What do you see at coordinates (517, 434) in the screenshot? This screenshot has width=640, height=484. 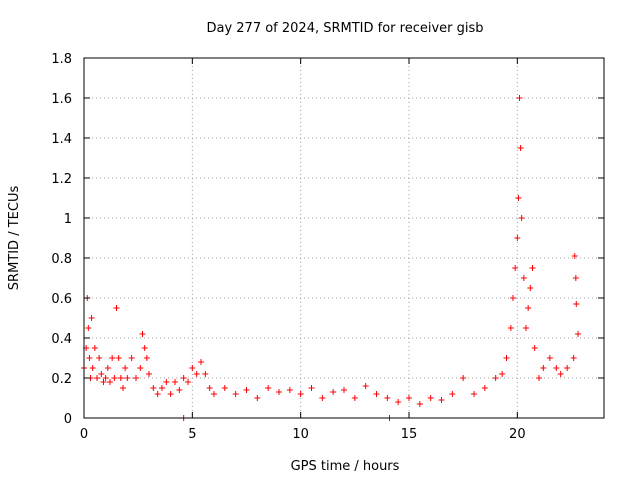 I see `x-tick-label: 20` at bounding box center [517, 434].